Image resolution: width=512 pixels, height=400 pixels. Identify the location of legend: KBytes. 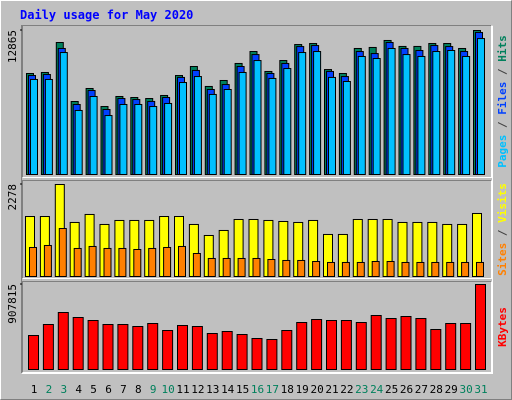
(502, 327).